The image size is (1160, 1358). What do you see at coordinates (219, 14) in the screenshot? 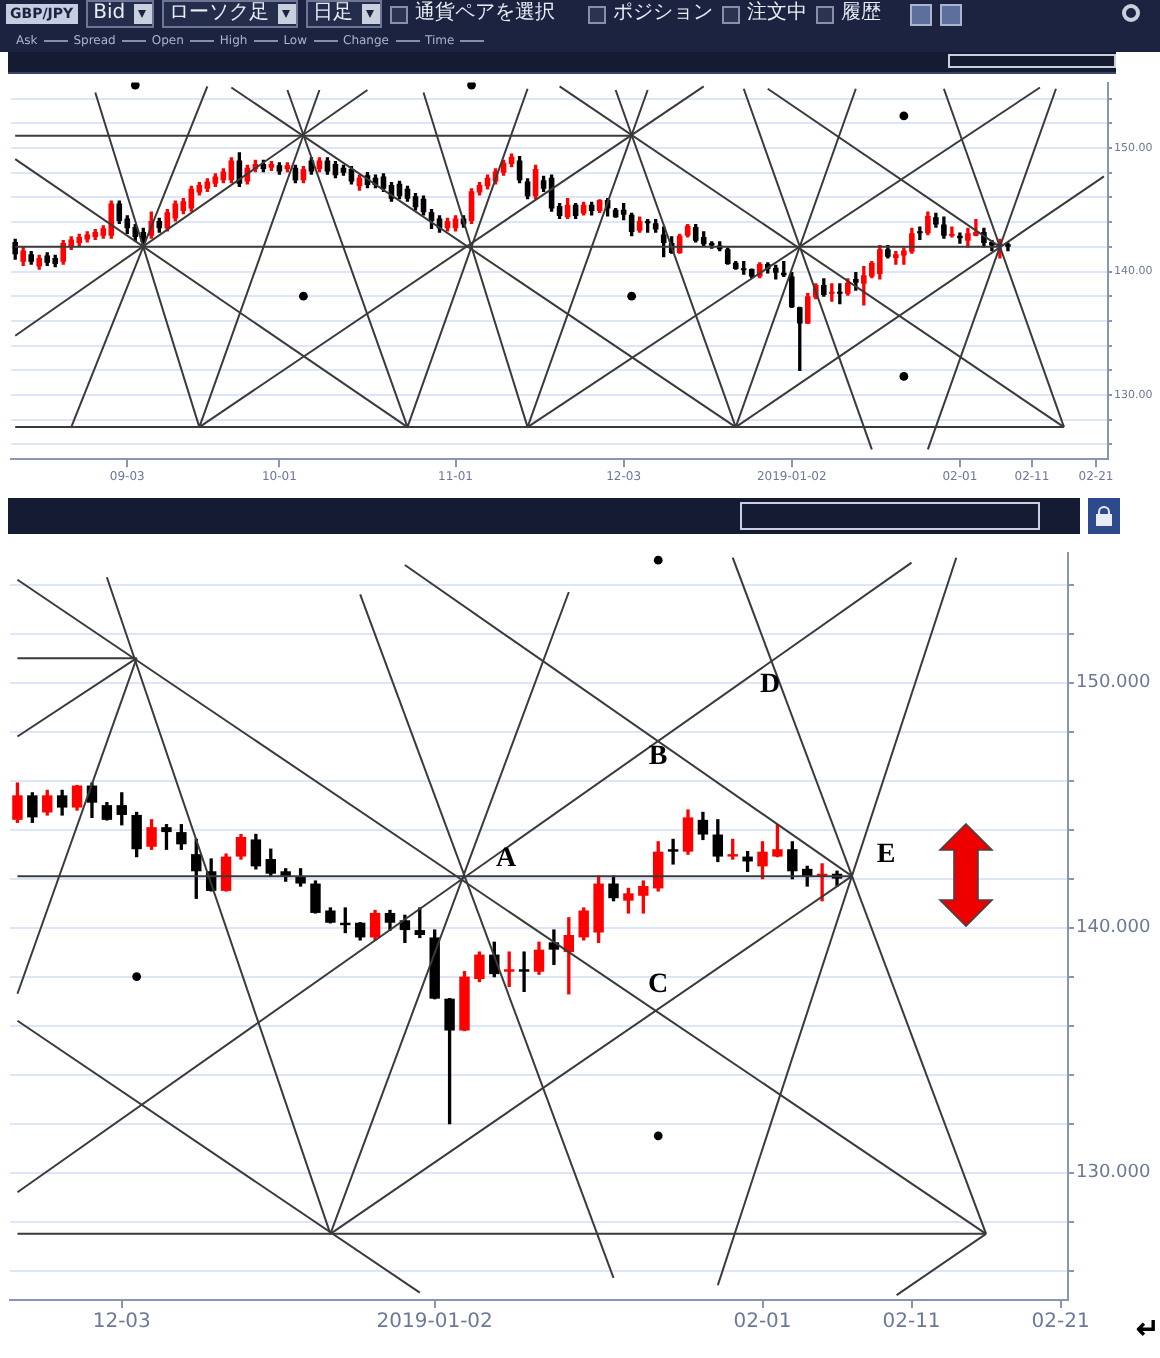
I see `text: ローソク足` at bounding box center [219, 14].